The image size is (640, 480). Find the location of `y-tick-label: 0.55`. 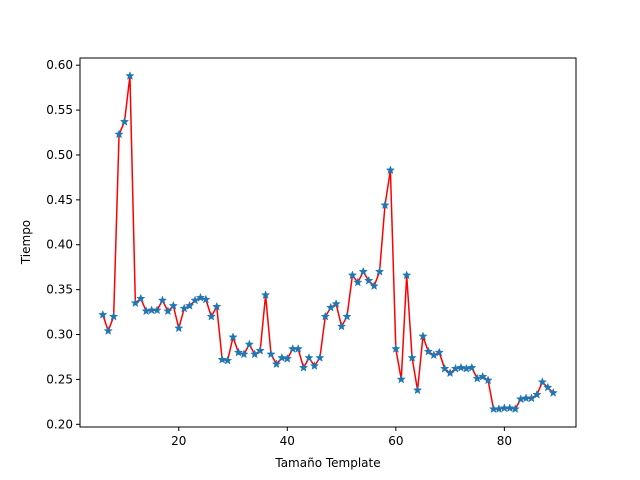

y-tick-label: 0.55 is located at coordinates (59, 110).